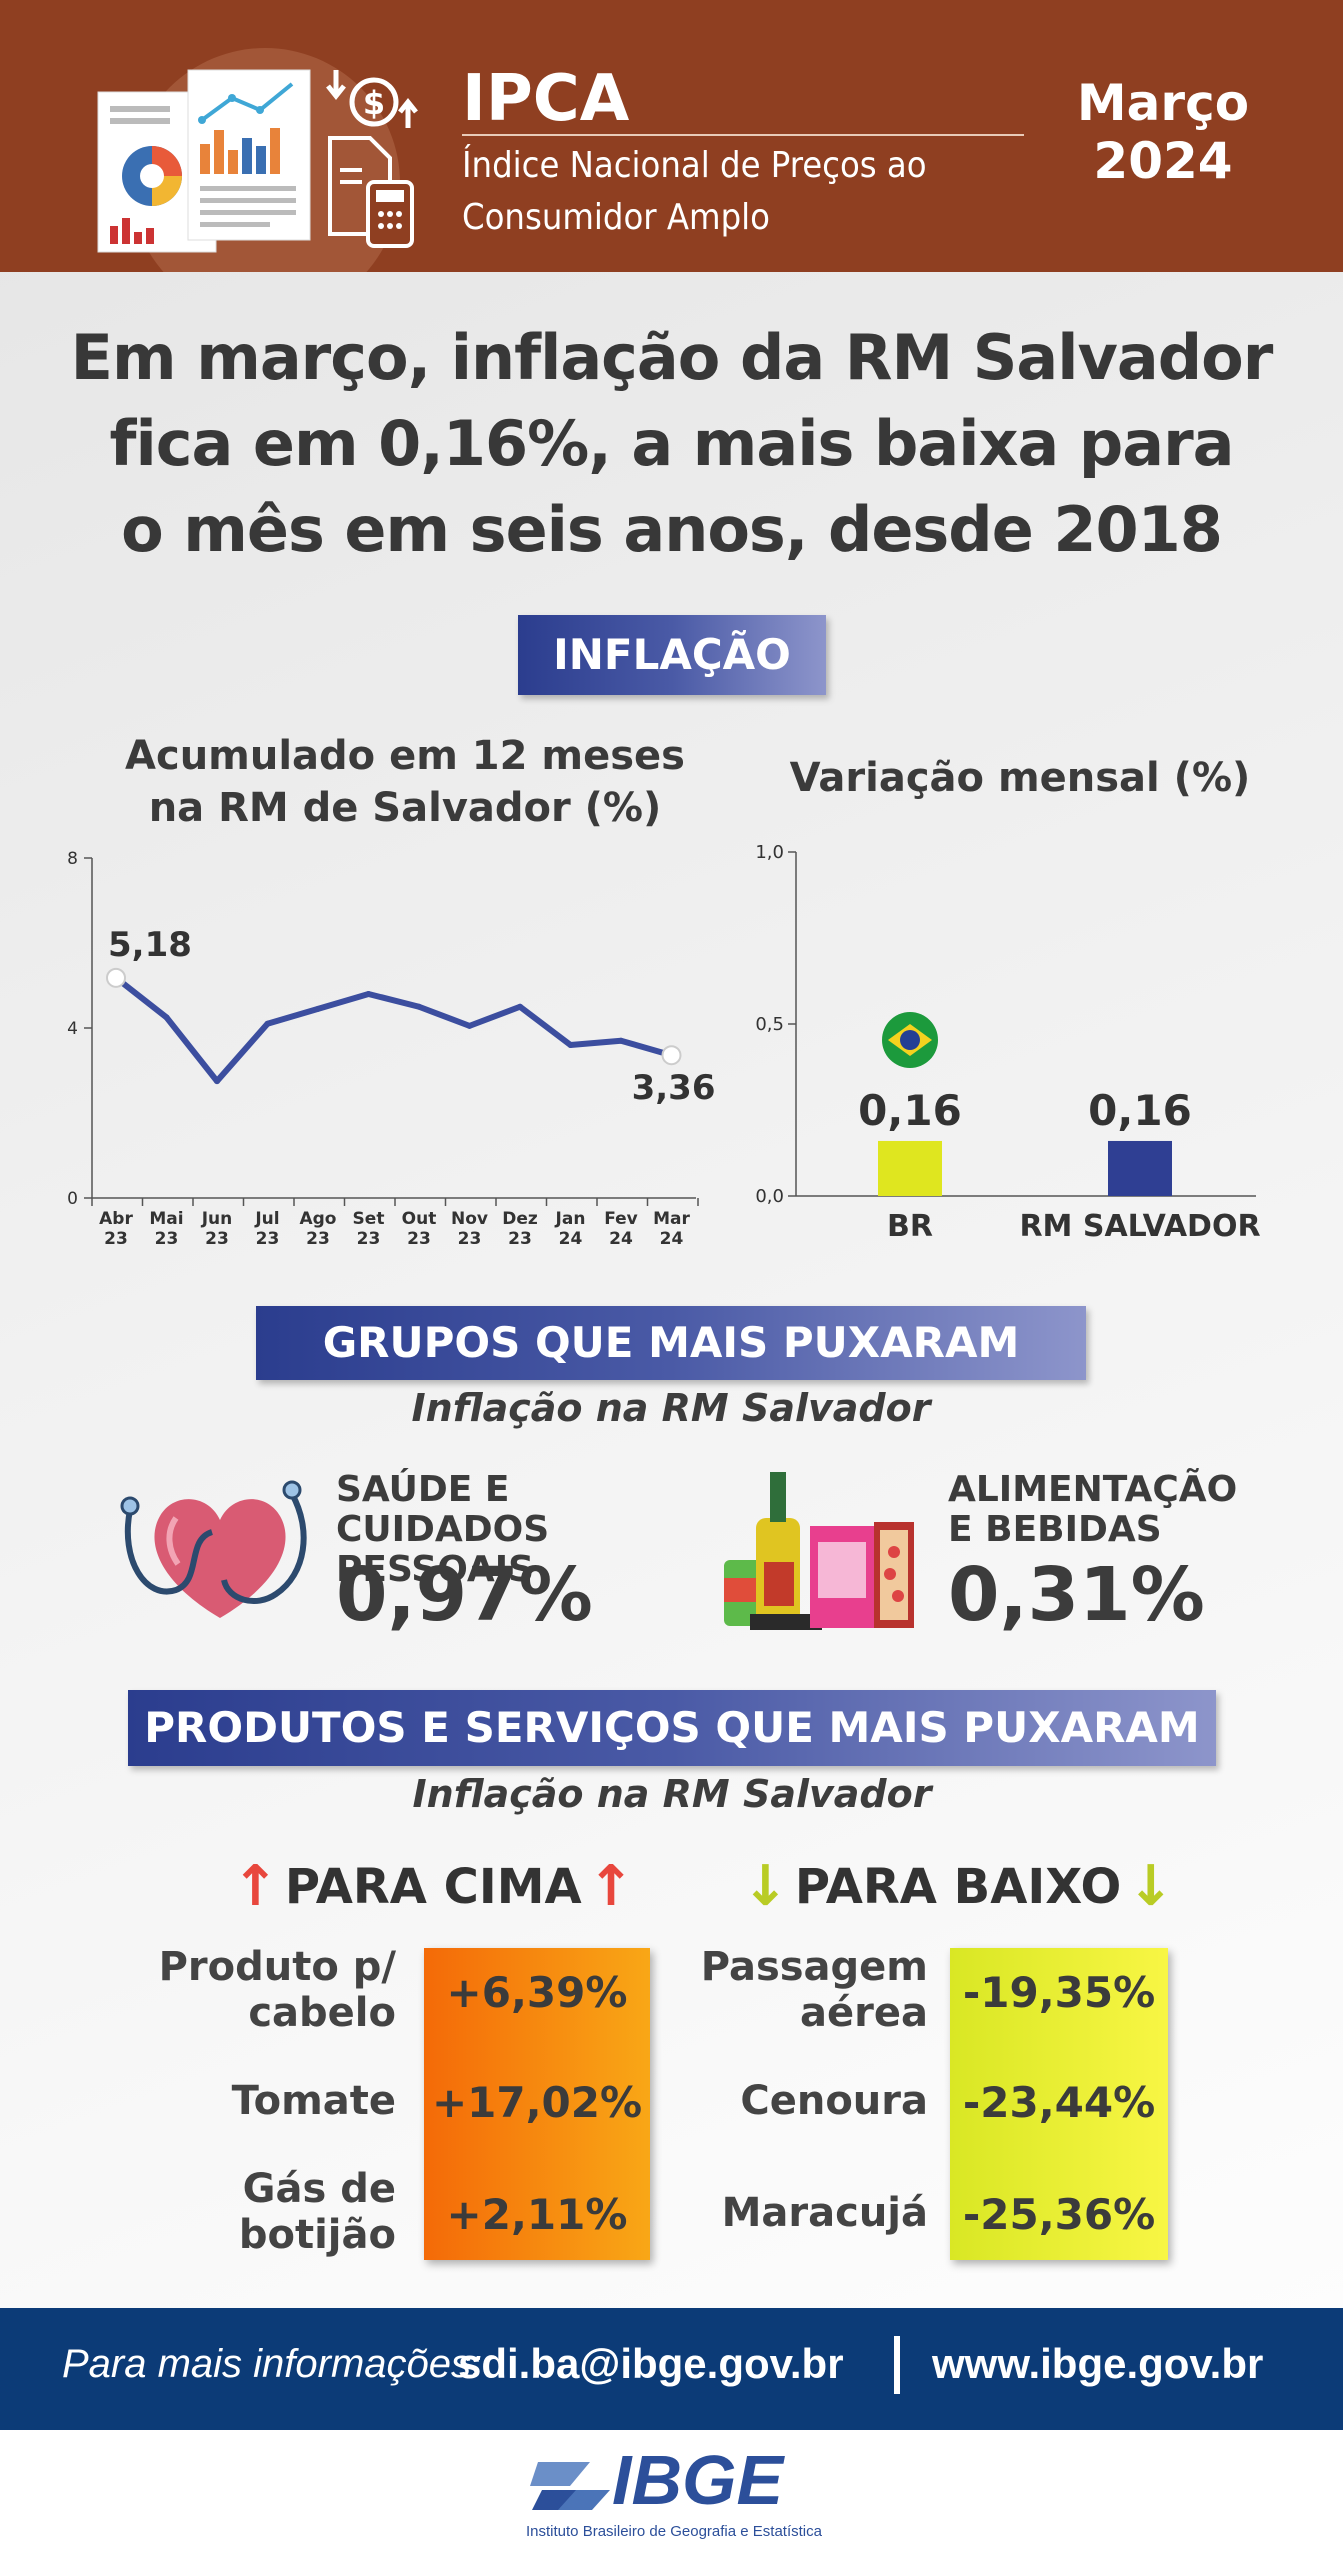 The height and width of the screenshot is (2560, 1343). What do you see at coordinates (537, 1992) in the screenshot?
I see `up-item-value: +6,39%` at bounding box center [537, 1992].